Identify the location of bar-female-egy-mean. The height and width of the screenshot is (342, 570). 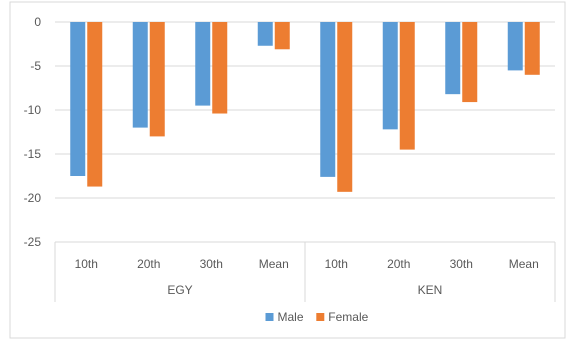
(282, 36).